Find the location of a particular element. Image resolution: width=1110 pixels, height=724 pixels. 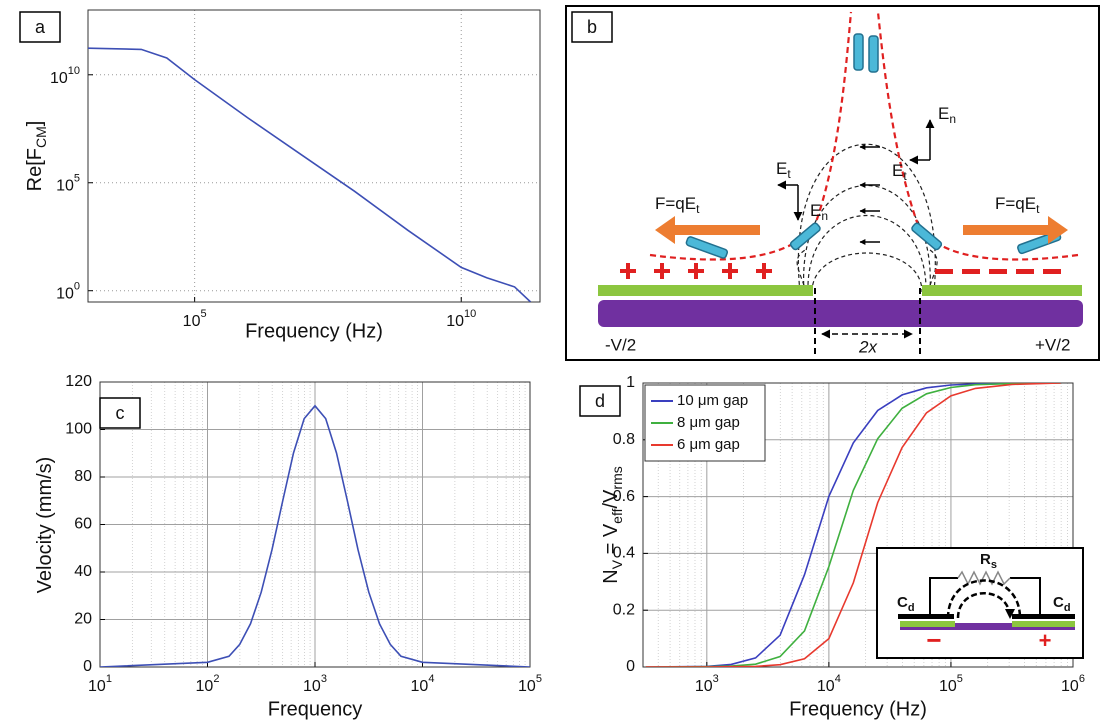

circuit-wires is located at coordinates (985, 596).